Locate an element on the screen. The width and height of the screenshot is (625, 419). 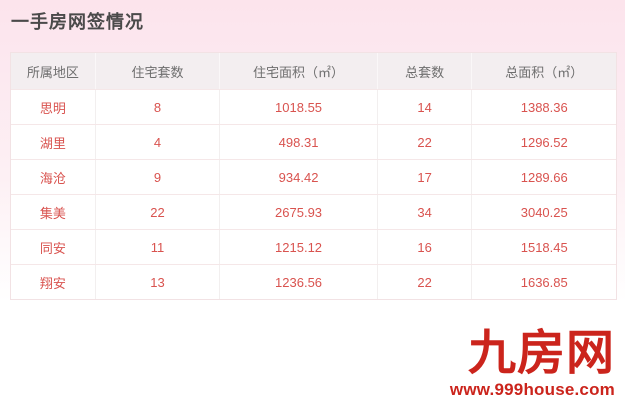
cell-total-units: 16 is located at coordinates (425, 247).